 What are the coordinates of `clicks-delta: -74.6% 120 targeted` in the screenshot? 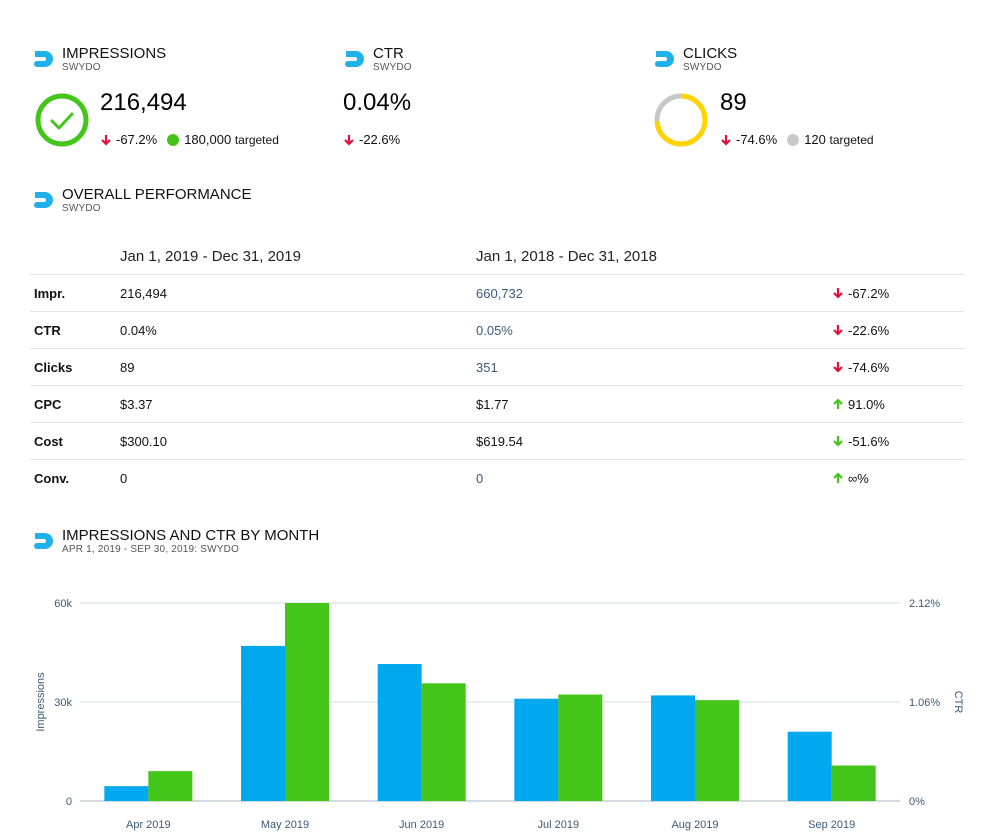 It's located at (797, 139).